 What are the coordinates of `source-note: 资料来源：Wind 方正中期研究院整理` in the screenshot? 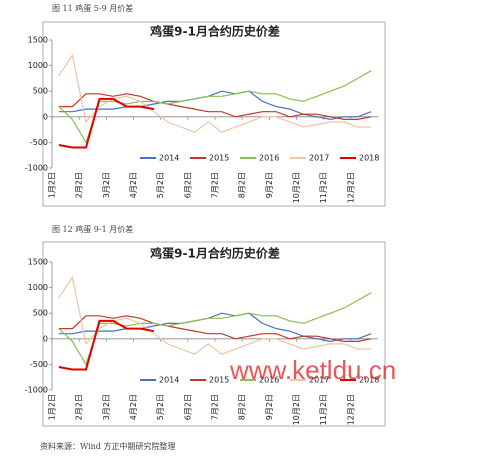 It's located at (107, 446).